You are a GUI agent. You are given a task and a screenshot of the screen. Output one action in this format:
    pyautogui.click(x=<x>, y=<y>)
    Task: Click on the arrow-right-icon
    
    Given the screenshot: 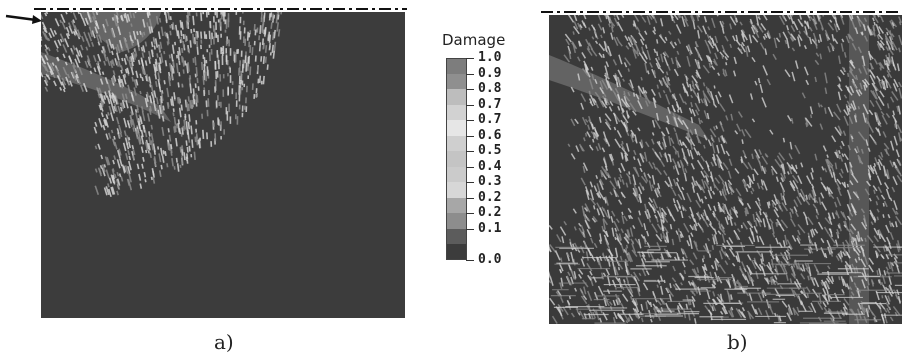 What is the action you would take?
    pyautogui.click(x=23, y=19)
    